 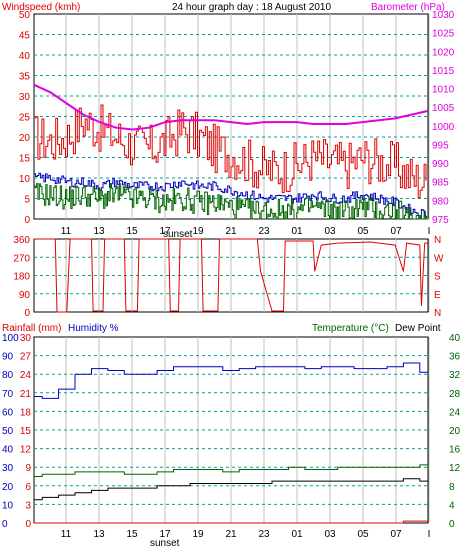 I want to click on wind-tick-label: 20, so click(x=25, y=138).